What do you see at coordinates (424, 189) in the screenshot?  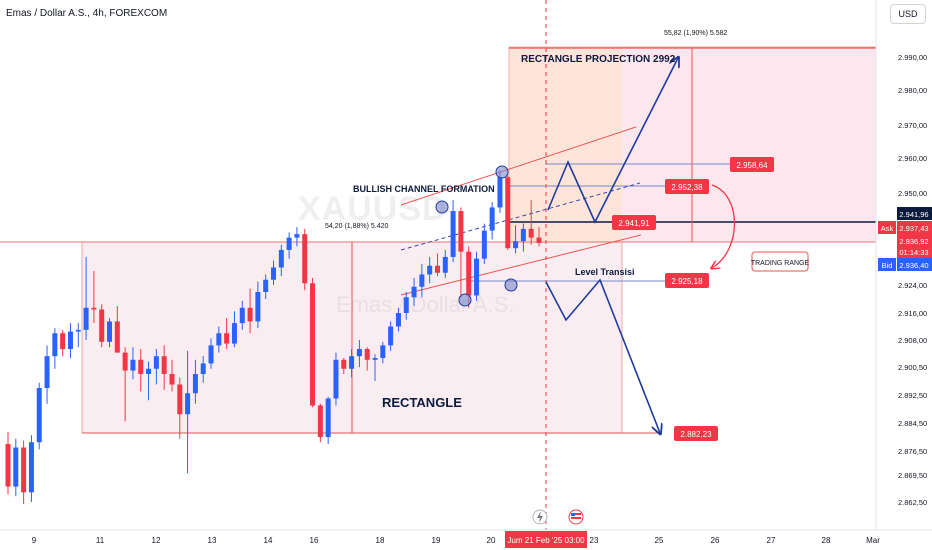 I see `bullish-channel-label: BULLISH CHANNEL FORMATION` at bounding box center [424, 189].